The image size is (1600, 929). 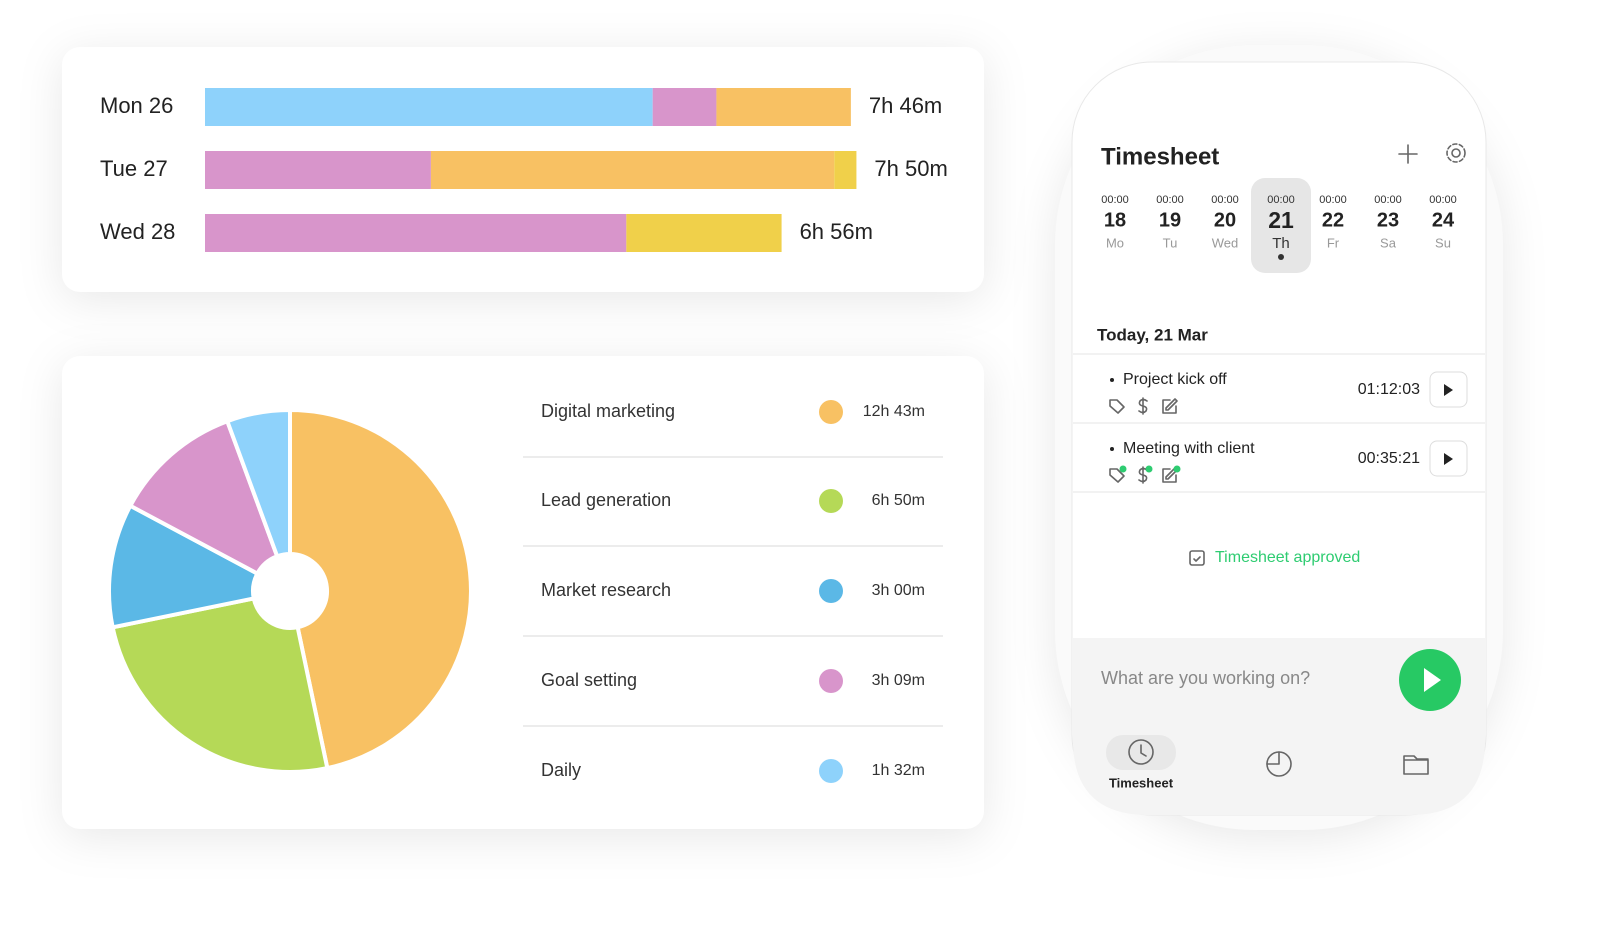 I want to click on settings-icon-ring, so click(x=1456, y=153).